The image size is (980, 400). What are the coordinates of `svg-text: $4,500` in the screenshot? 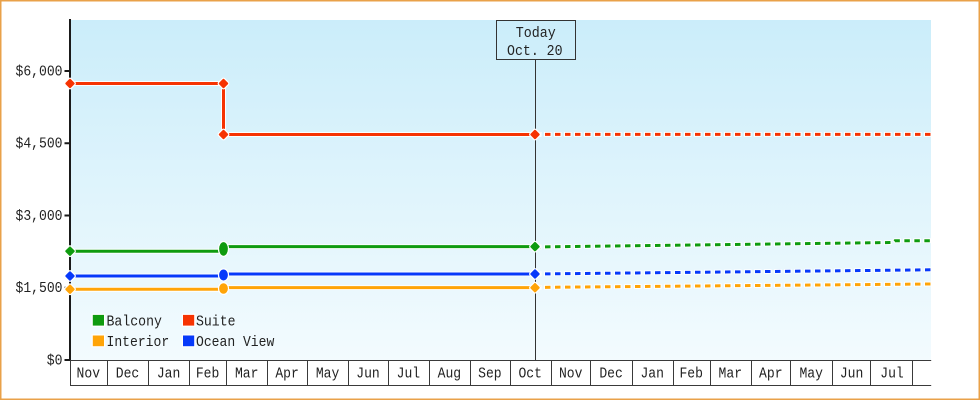 It's located at (39, 144).